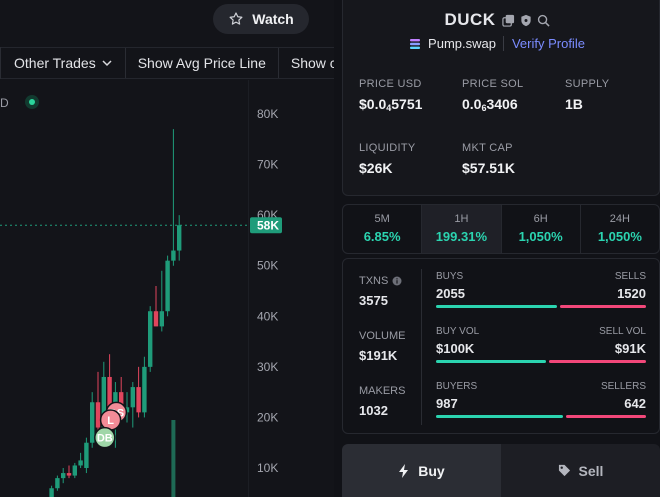 This screenshot has height=497, width=660. I want to click on watch-label: Watch, so click(273, 19).